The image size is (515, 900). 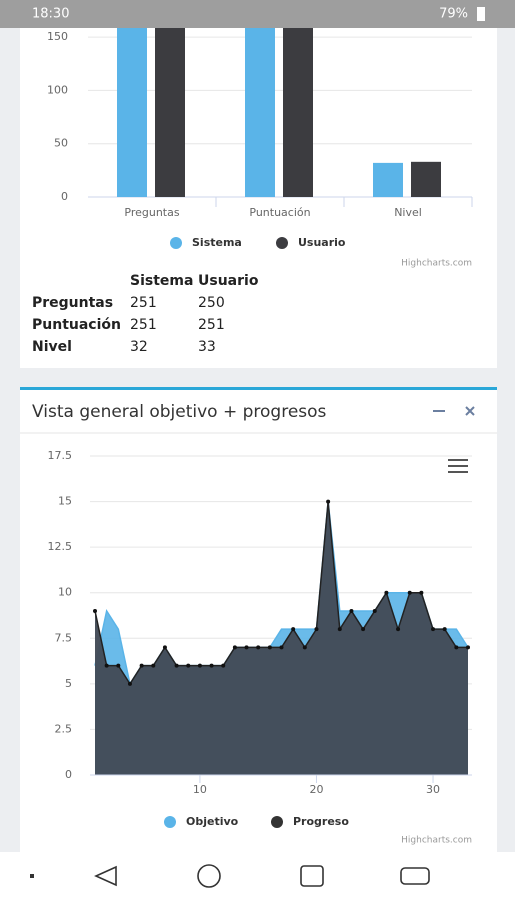 I want to click on row-label: Preguntas, so click(x=72, y=303).